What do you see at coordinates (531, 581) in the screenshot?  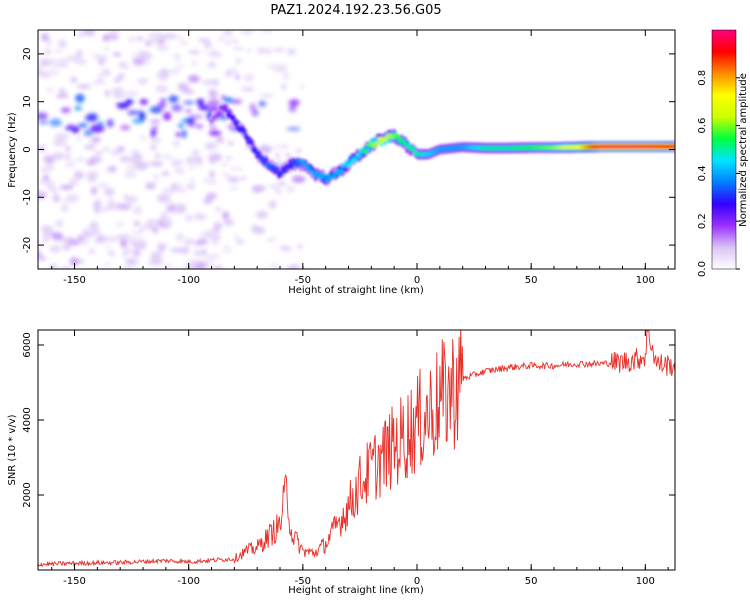 I see `x-tick-label: 50` at bounding box center [531, 581].